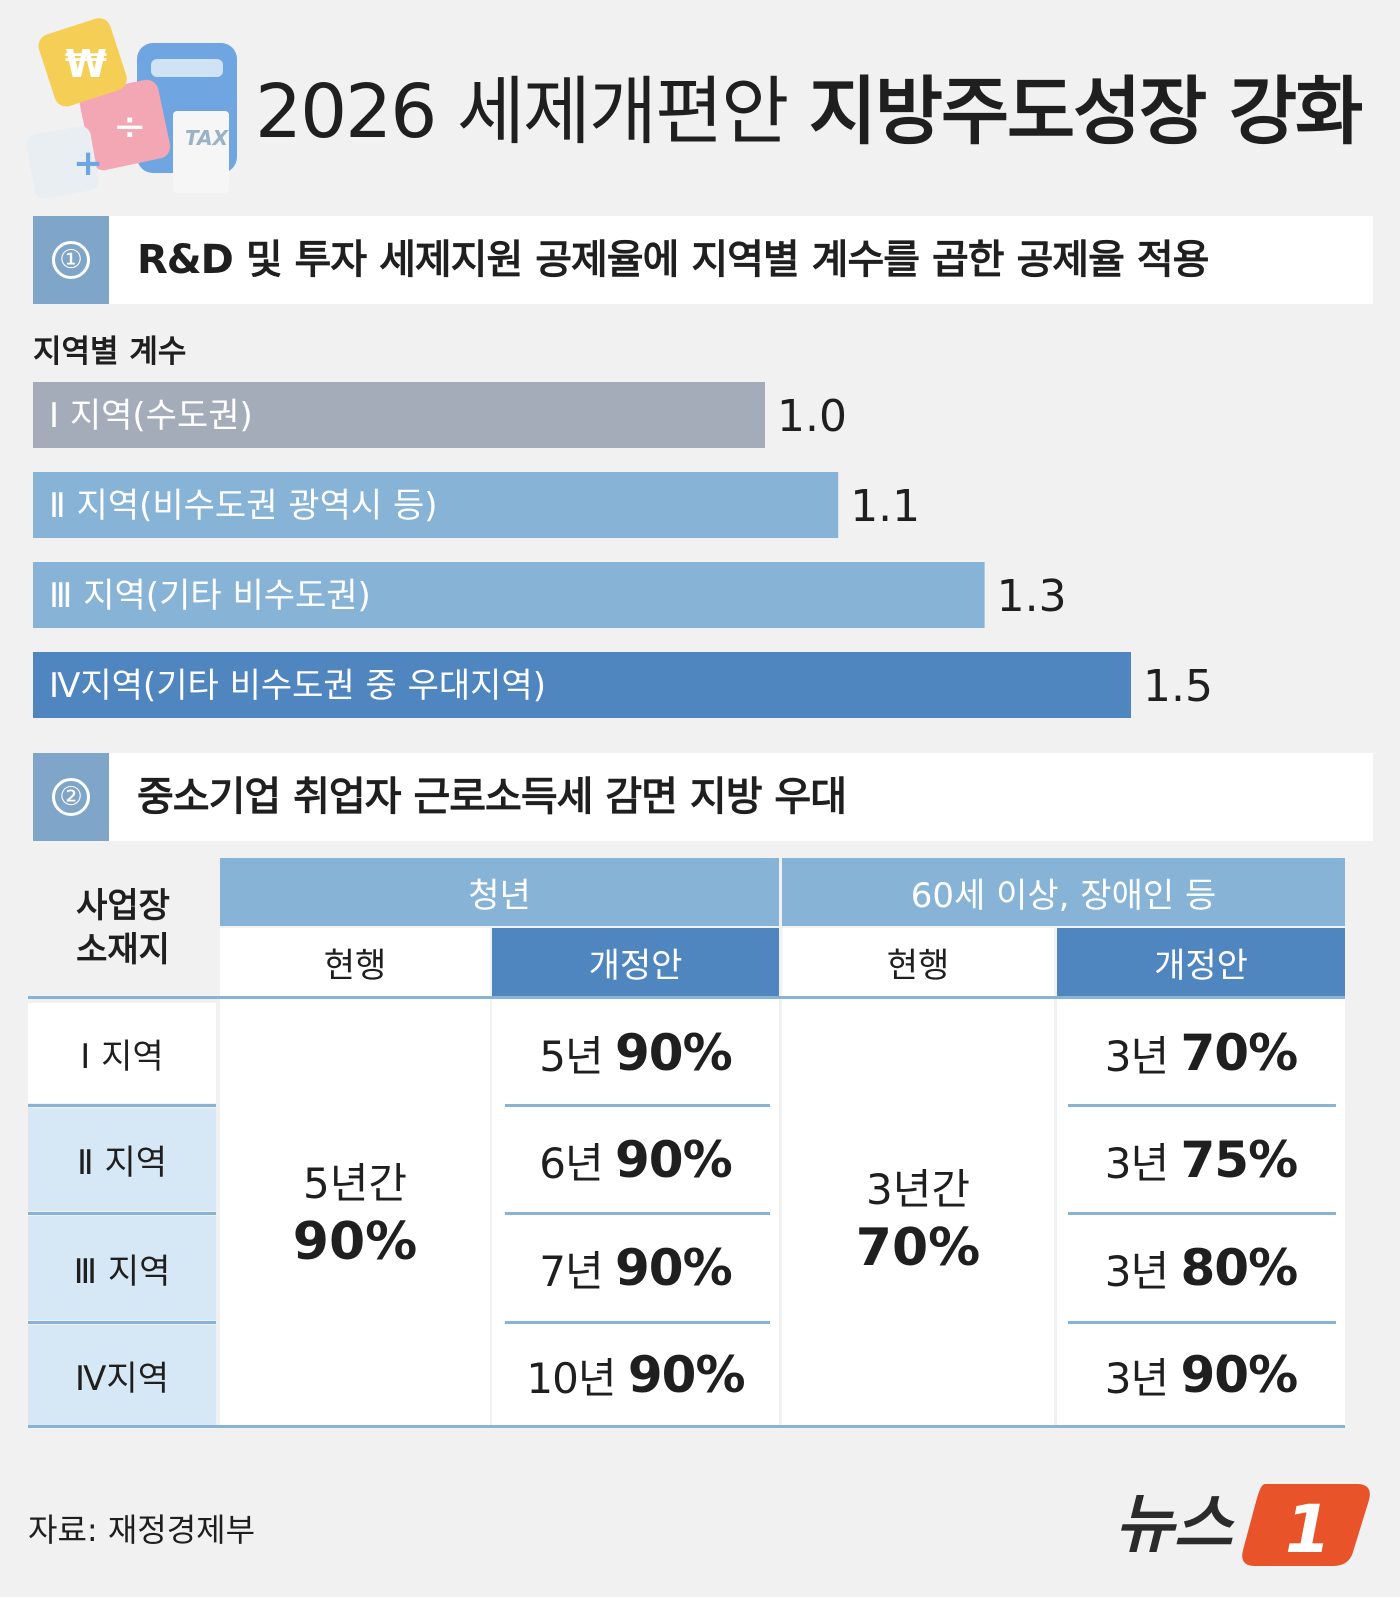 The image size is (1400, 1597). I want to click on title-year: 2026 세제개편안, so click(522, 112).